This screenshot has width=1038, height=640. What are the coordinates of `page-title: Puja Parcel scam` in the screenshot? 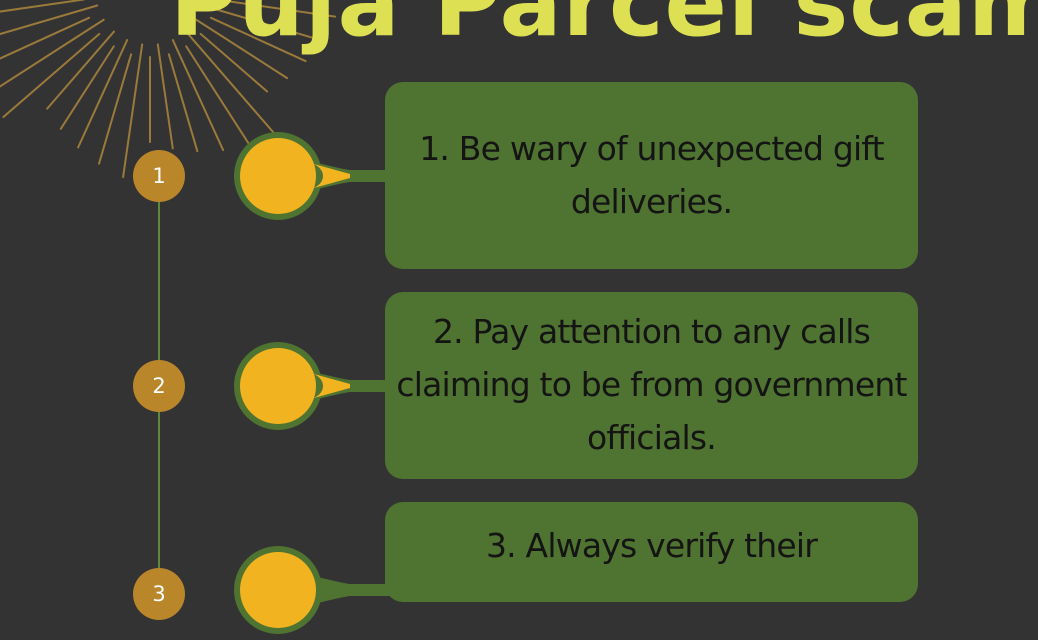 It's located at (604, 28).